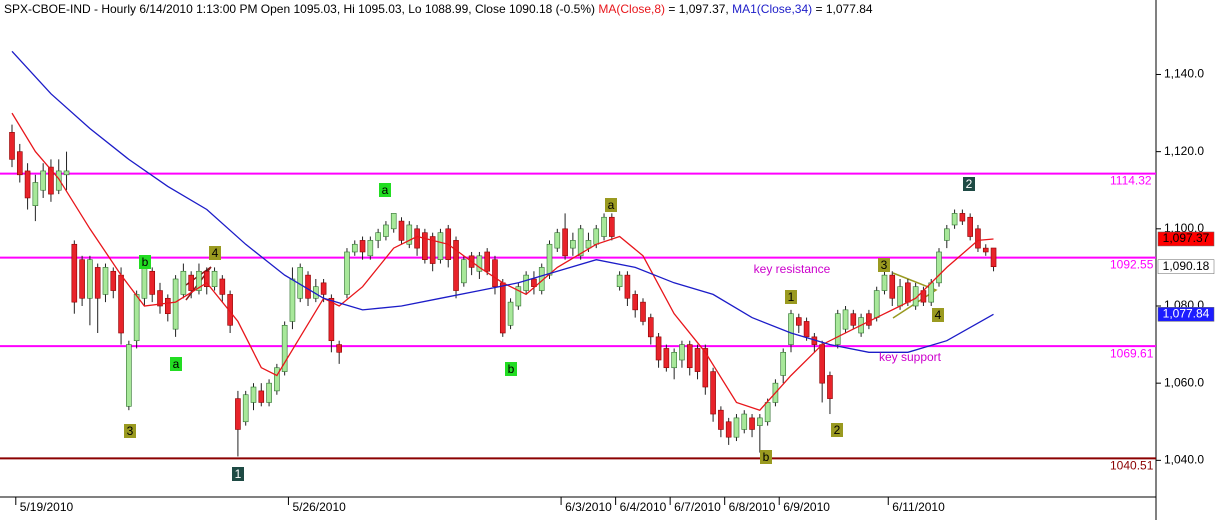  What do you see at coordinates (319, 507) in the screenshot?
I see `x-tick-label: 5/26/2010` at bounding box center [319, 507].